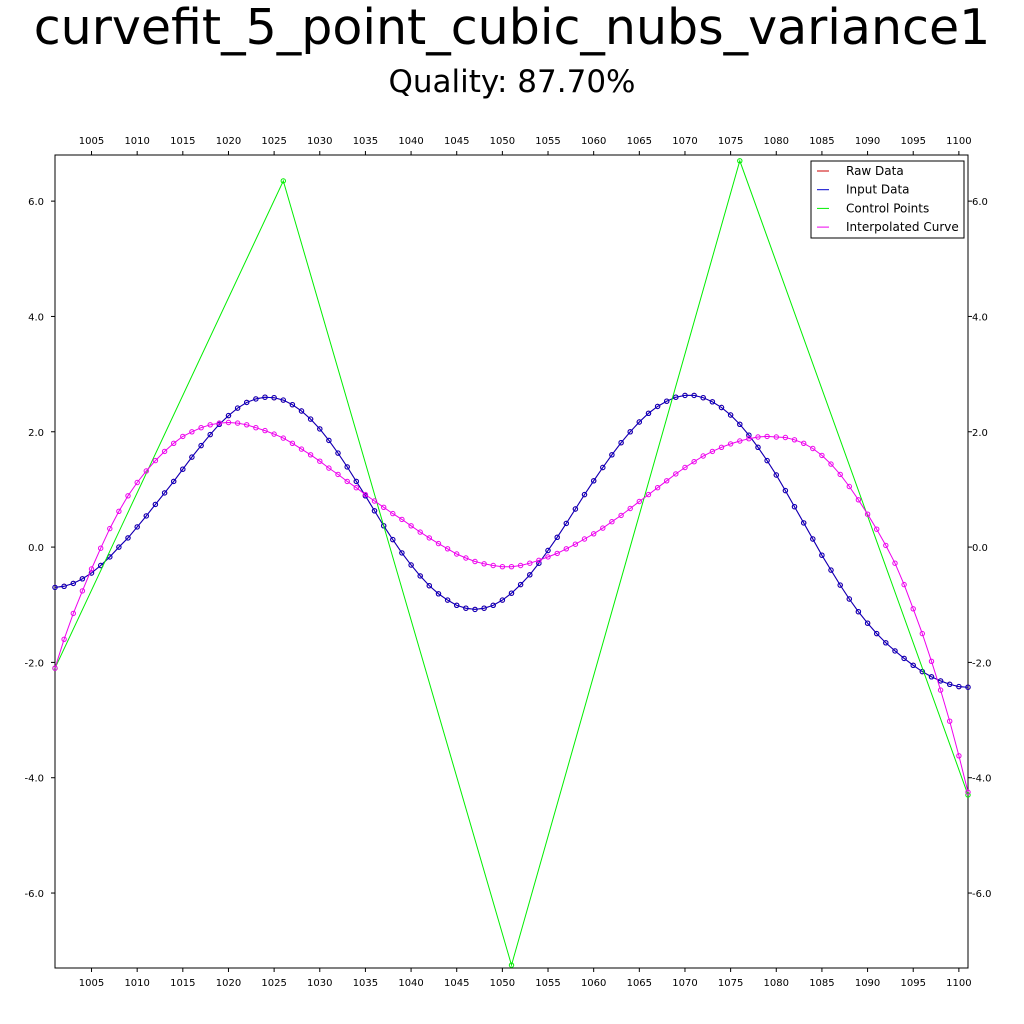 Image resolution: width=1024 pixels, height=1024 pixels. I want to click on x-tick-label-top: 1090, so click(867, 141).